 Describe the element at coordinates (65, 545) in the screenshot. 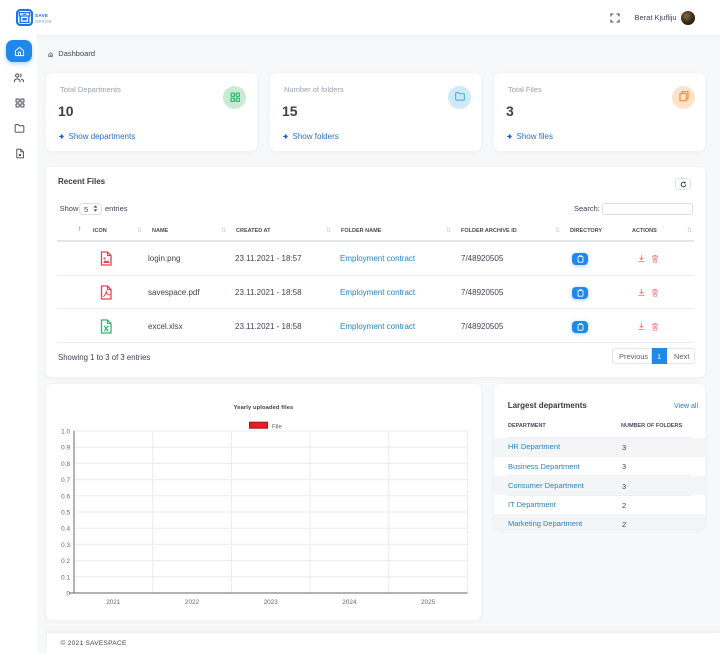

I see `svg-text: 0.3` at that location.